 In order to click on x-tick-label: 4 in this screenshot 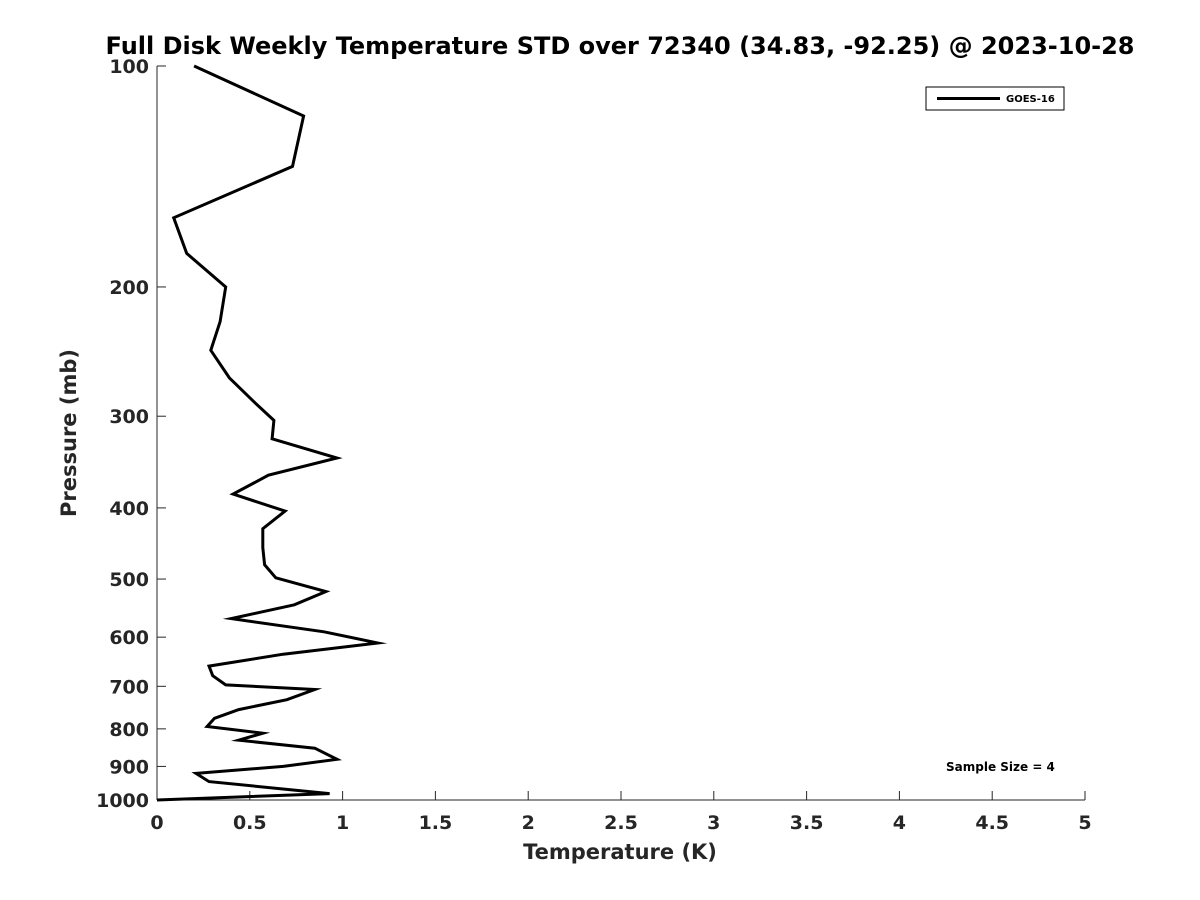, I will do `click(899, 823)`.